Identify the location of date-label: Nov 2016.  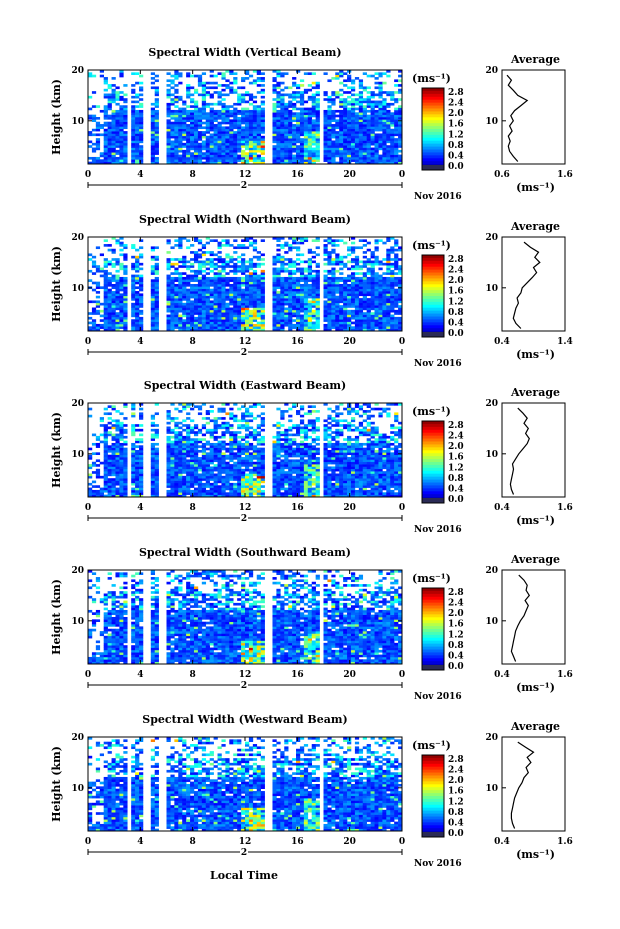
(438, 364).